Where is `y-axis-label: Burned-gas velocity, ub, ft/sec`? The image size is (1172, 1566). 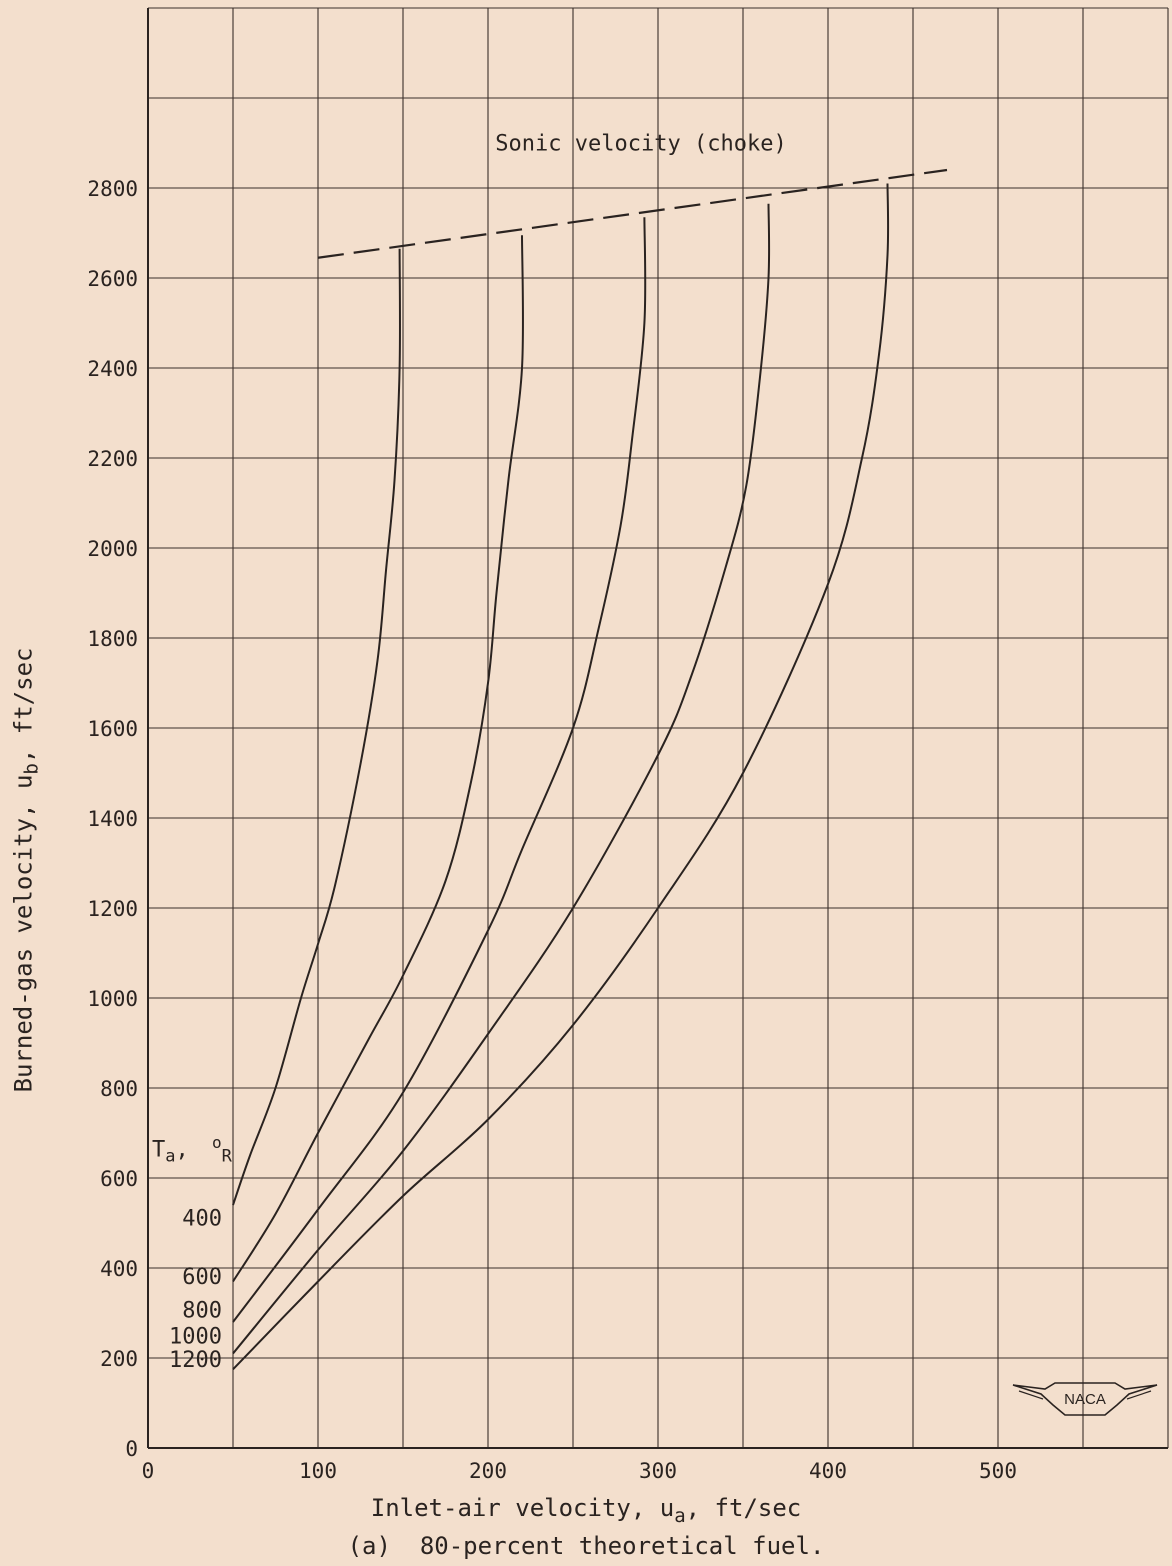 y-axis-label: Burned-gas velocity, ub, ft/sec is located at coordinates (26, 870).